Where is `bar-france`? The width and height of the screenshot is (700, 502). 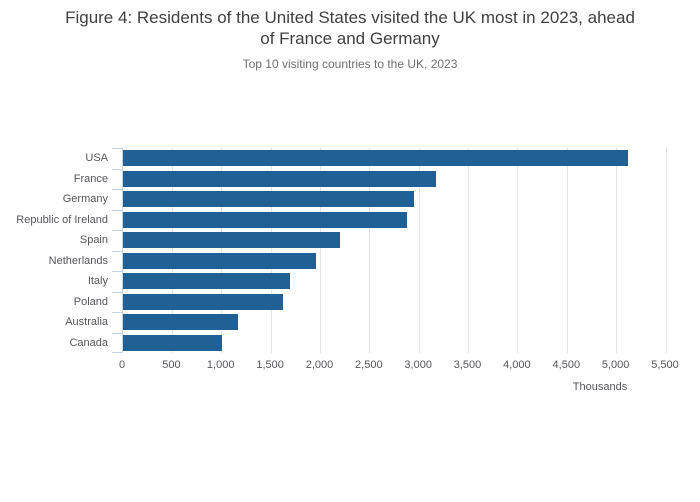
bar-france is located at coordinates (279, 178).